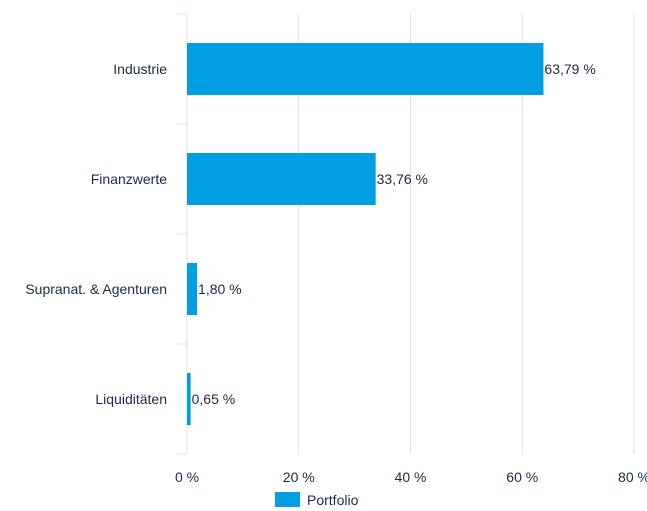  I want to click on category-label-2: Supranat. & Agenturen, so click(96, 289).